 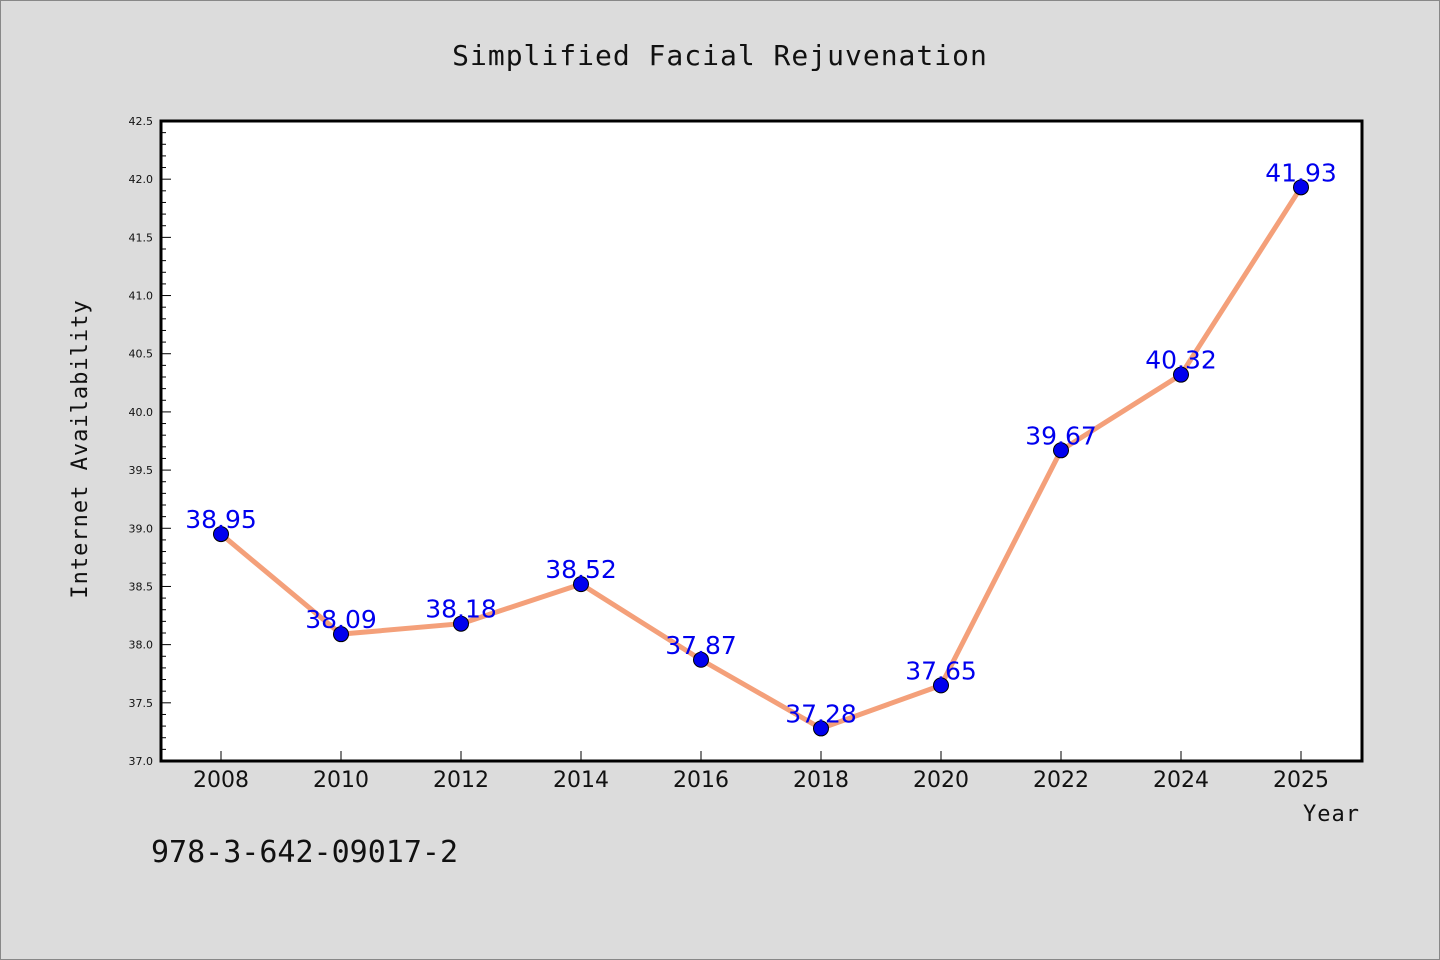 What do you see at coordinates (141, 645) in the screenshot?
I see `y-tick-label: 38.0` at bounding box center [141, 645].